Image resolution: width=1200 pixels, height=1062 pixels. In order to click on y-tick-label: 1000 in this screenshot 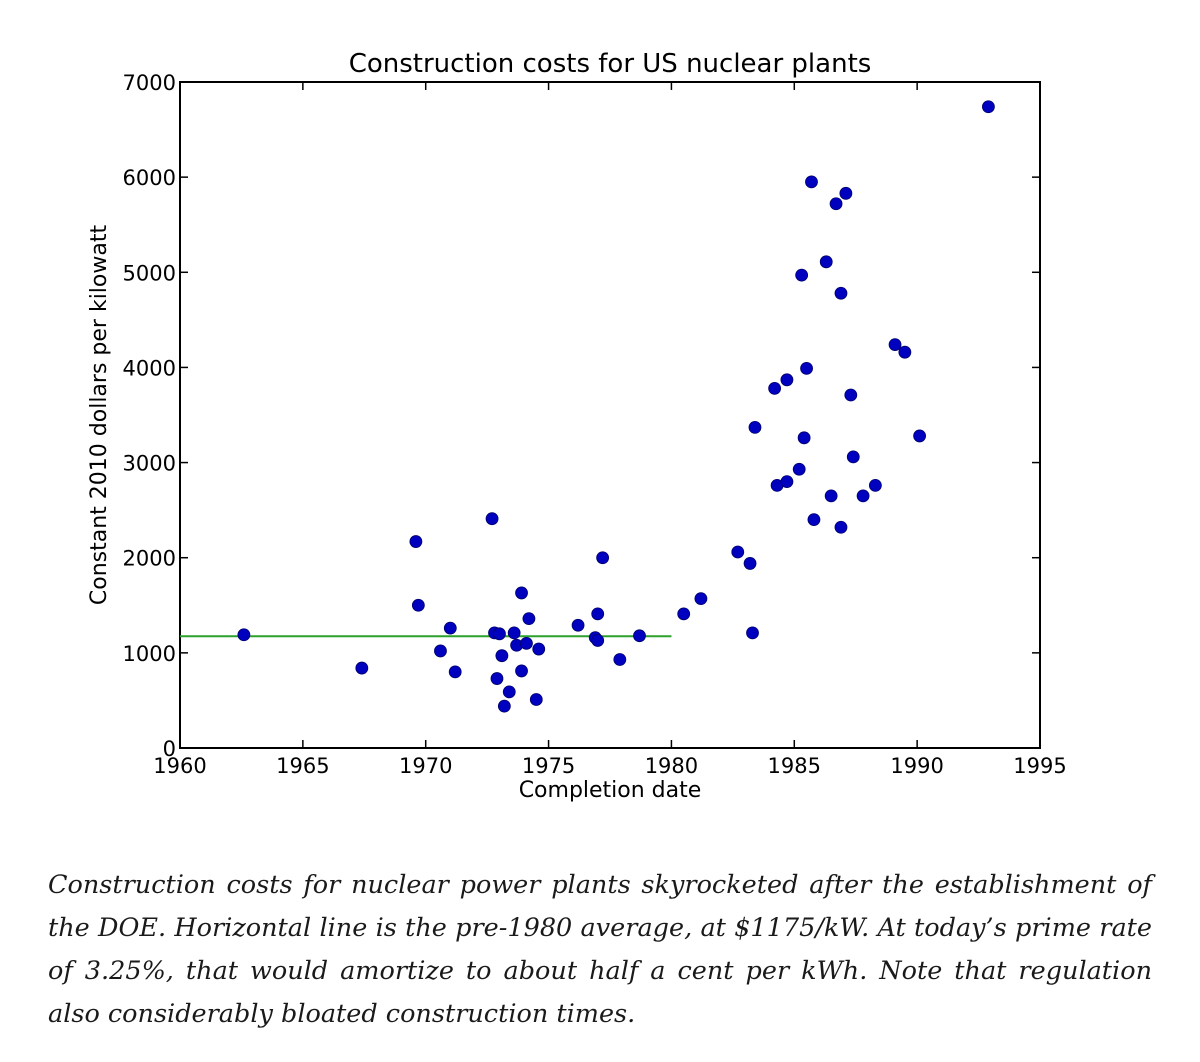, I will do `click(149, 654)`.